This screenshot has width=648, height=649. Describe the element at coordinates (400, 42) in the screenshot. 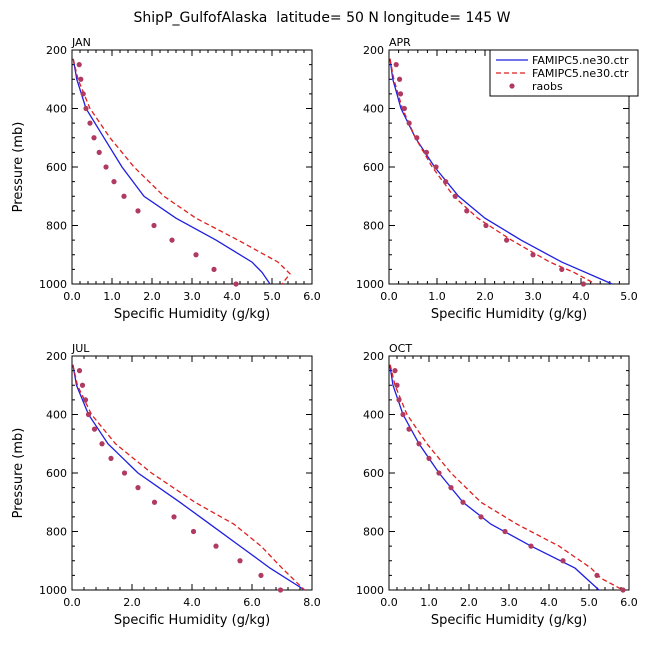

I see `panel-label: APR` at that location.